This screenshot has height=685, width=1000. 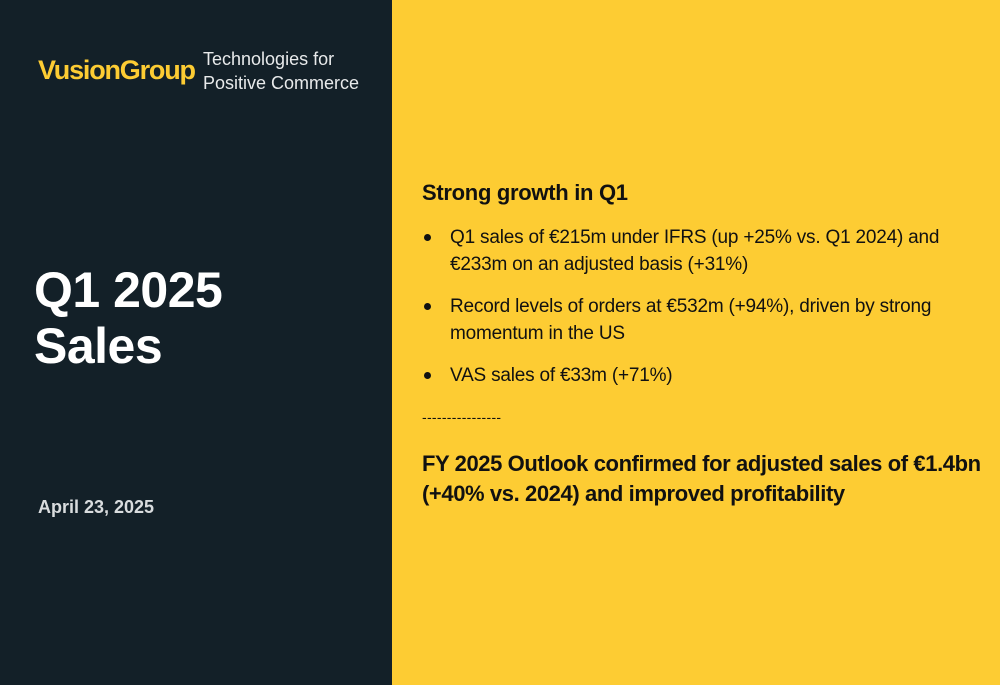 I want to click on title-line-2: Sales, so click(x=98, y=346).